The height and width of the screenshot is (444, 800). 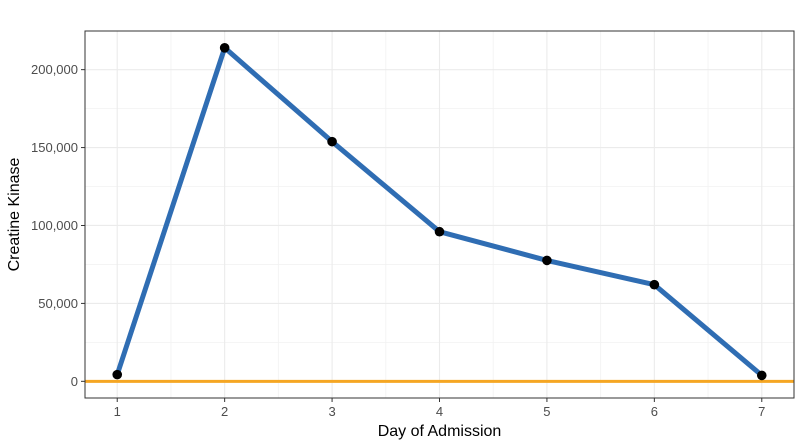 What do you see at coordinates (654, 411) in the screenshot?
I see `x-tick-label: 6` at bounding box center [654, 411].